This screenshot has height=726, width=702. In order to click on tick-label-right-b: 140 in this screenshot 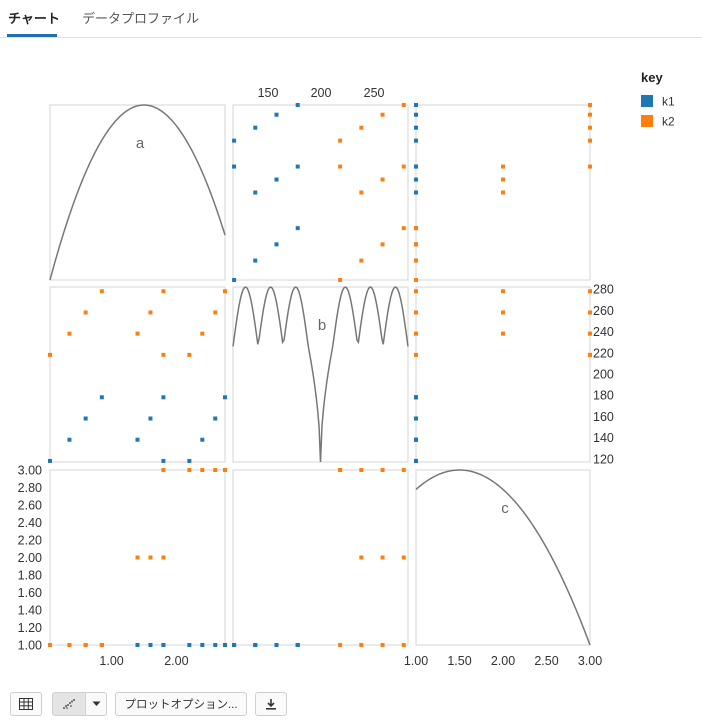, I will do `click(603, 438)`.